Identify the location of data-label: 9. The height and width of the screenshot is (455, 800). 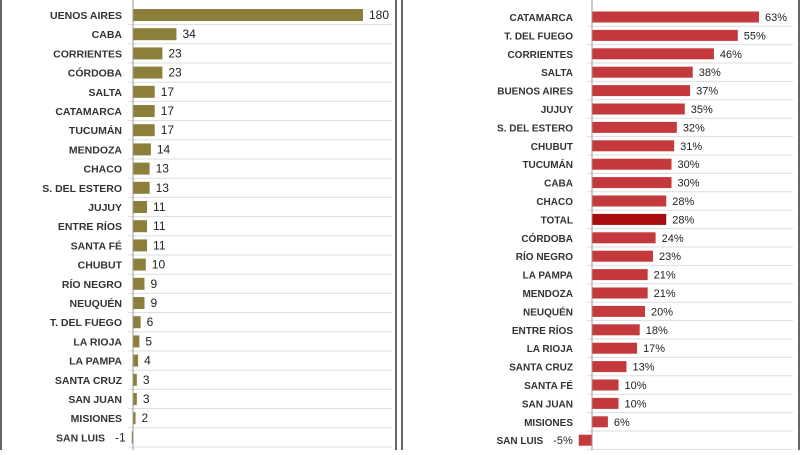
(154, 303).